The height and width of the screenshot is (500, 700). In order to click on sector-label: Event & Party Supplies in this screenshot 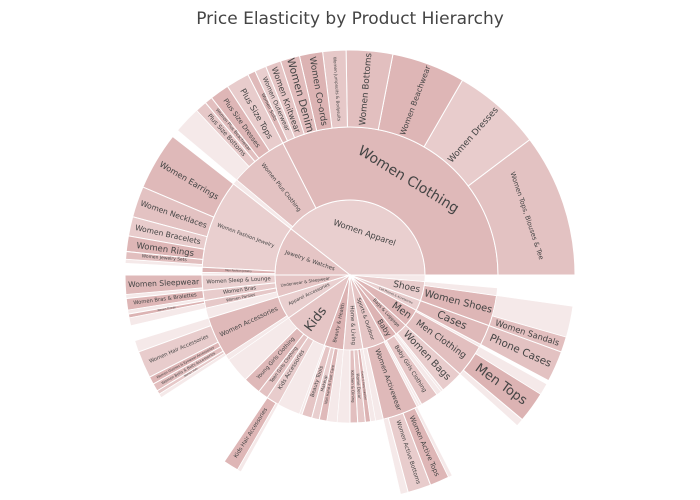, I will do `click(364, 386)`.